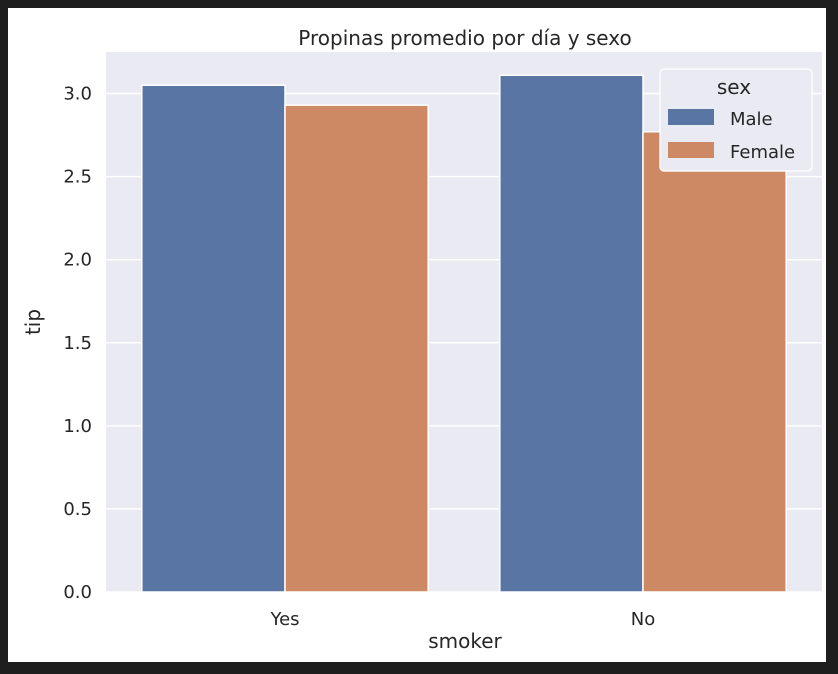 This screenshot has width=838, height=674. What do you see at coordinates (734, 87) in the screenshot?
I see `legend-title: sex` at bounding box center [734, 87].